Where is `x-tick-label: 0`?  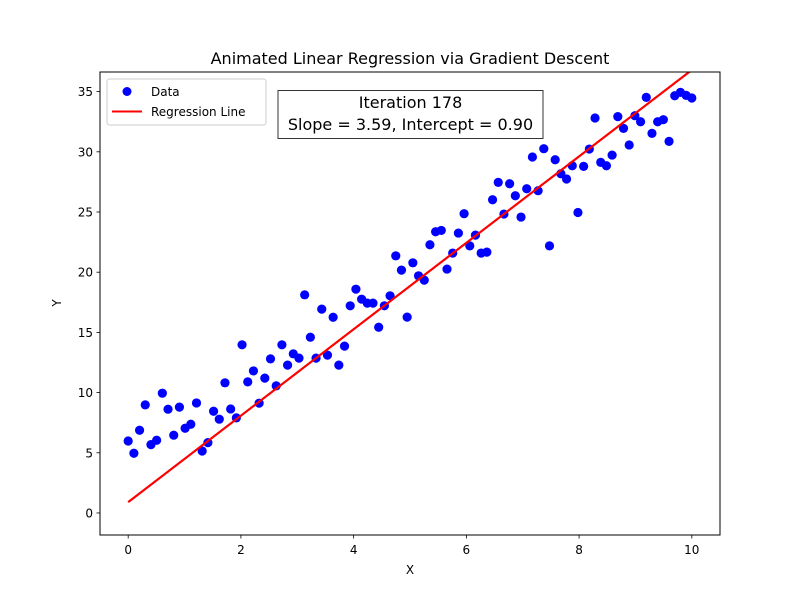
x-tick-label: 0 is located at coordinates (128, 550).